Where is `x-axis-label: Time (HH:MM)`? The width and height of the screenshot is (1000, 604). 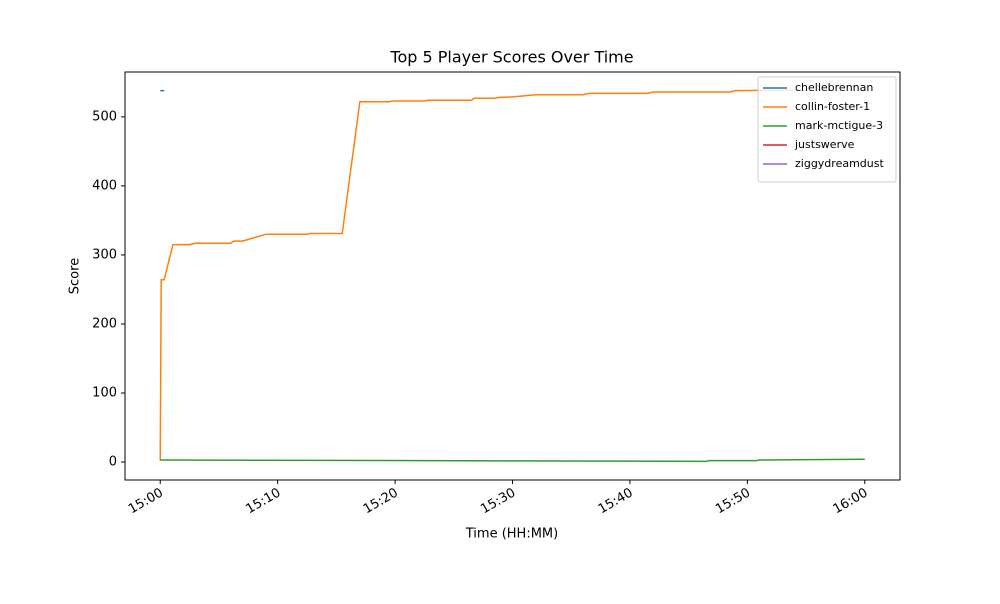
x-axis-label: Time (HH:MM) is located at coordinates (511, 534).